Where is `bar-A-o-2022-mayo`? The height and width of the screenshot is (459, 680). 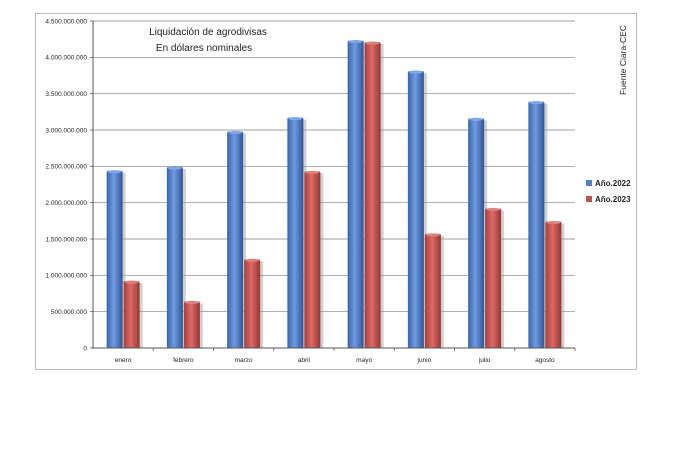
bar-A-o-2022-mayo is located at coordinates (355, 194).